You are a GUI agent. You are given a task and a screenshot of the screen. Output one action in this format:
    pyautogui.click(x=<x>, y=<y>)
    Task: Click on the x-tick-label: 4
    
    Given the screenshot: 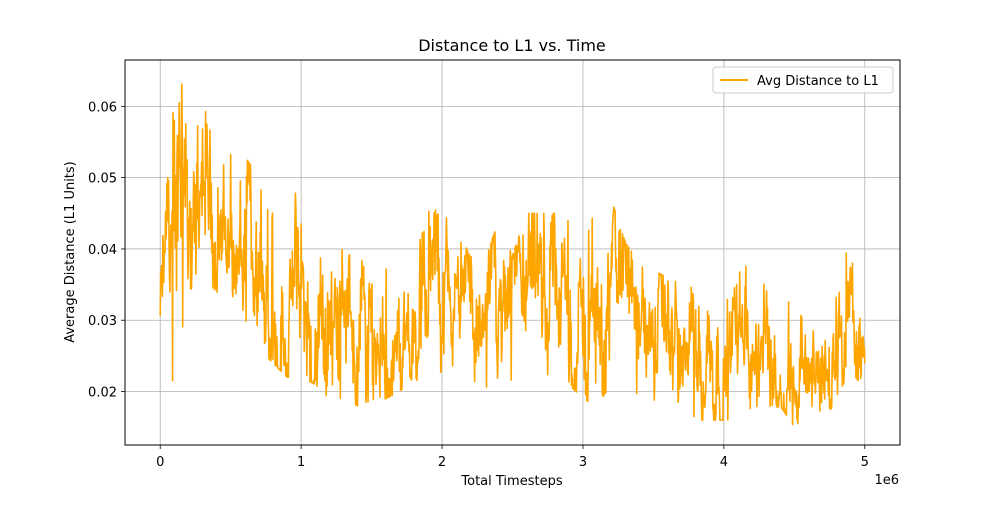 What is the action you would take?
    pyautogui.click(x=724, y=462)
    